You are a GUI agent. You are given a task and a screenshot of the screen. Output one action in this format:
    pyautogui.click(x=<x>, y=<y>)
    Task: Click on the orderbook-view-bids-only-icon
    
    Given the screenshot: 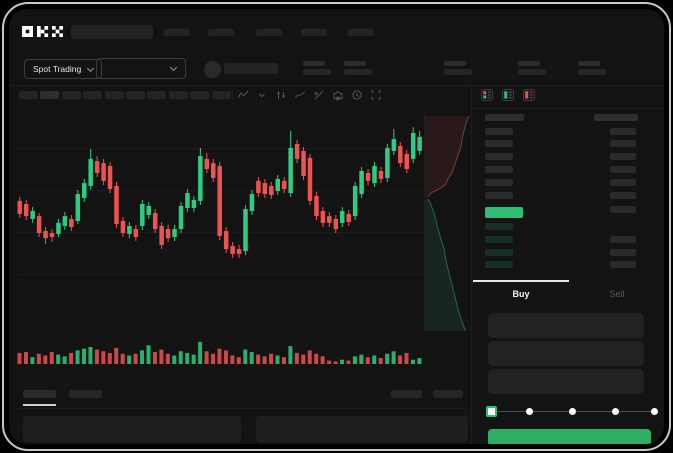 What is the action you would take?
    pyautogui.click(x=508, y=95)
    